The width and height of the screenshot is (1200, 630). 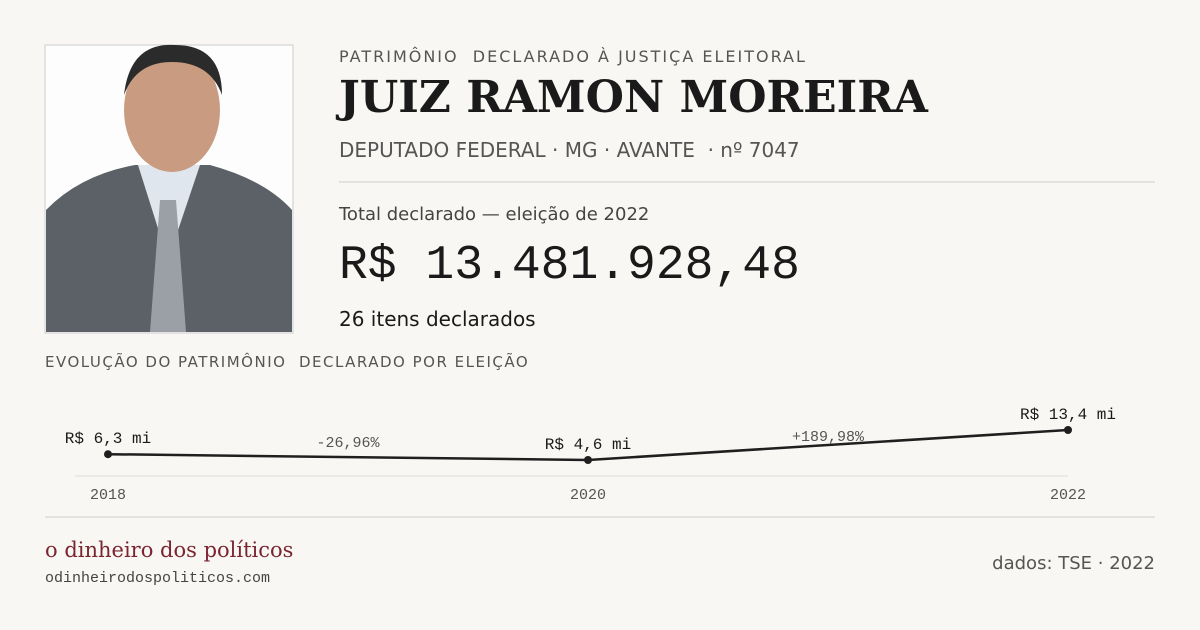 I want to click on brand: o dinheiro dos políticos, so click(x=169, y=550).